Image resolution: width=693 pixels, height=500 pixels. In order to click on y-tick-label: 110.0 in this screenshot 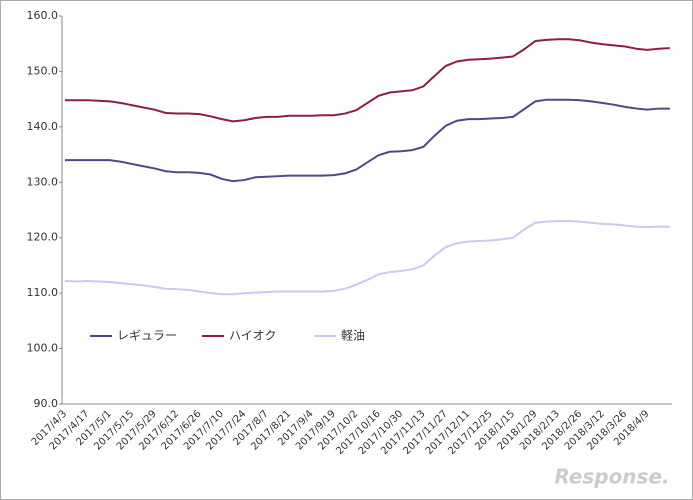, I will do `click(43, 292)`.